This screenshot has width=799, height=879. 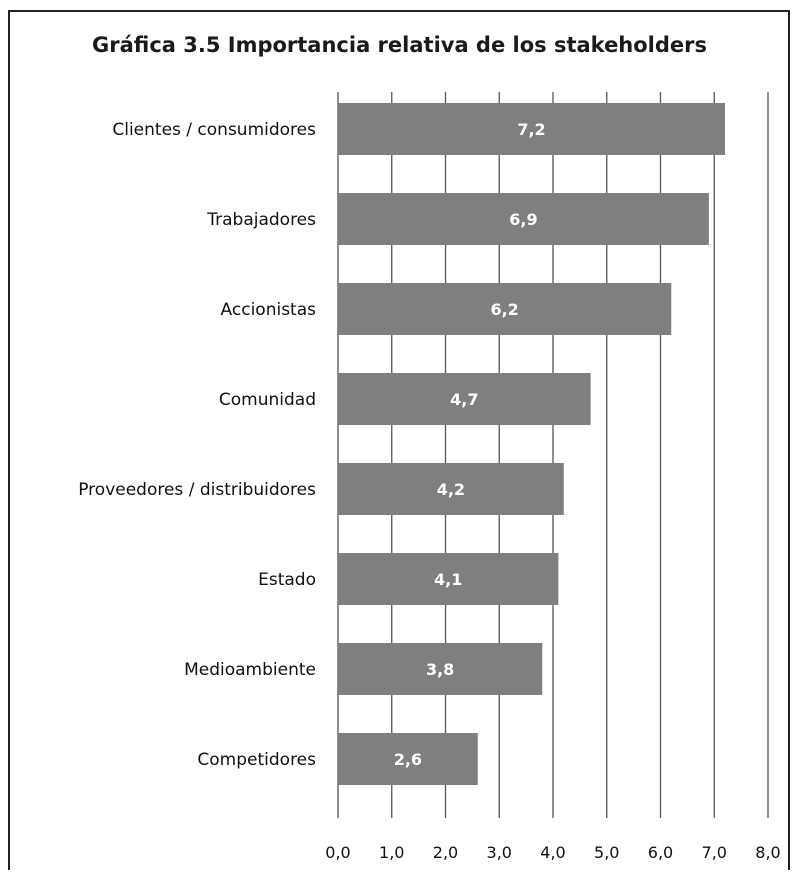 What do you see at coordinates (267, 400) in the screenshot?
I see `category-label: Comunidad` at bounding box center [267, 400].